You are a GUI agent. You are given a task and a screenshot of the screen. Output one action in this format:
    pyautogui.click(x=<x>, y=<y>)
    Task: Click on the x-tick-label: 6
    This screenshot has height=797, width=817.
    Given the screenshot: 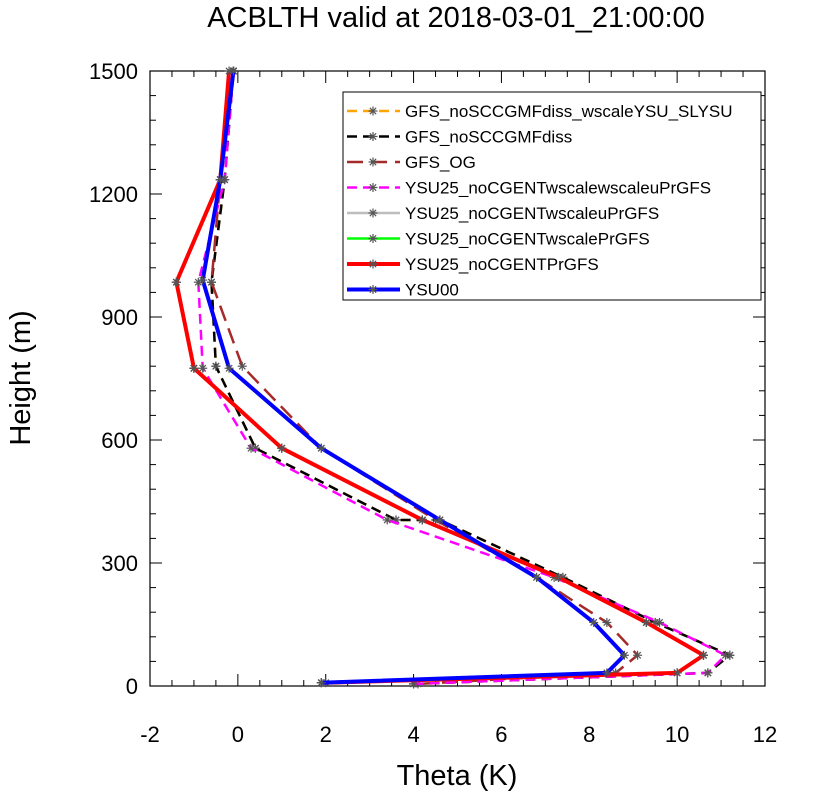 What is the action you would take?
    pyautogui.click(x=501, y=734)
    